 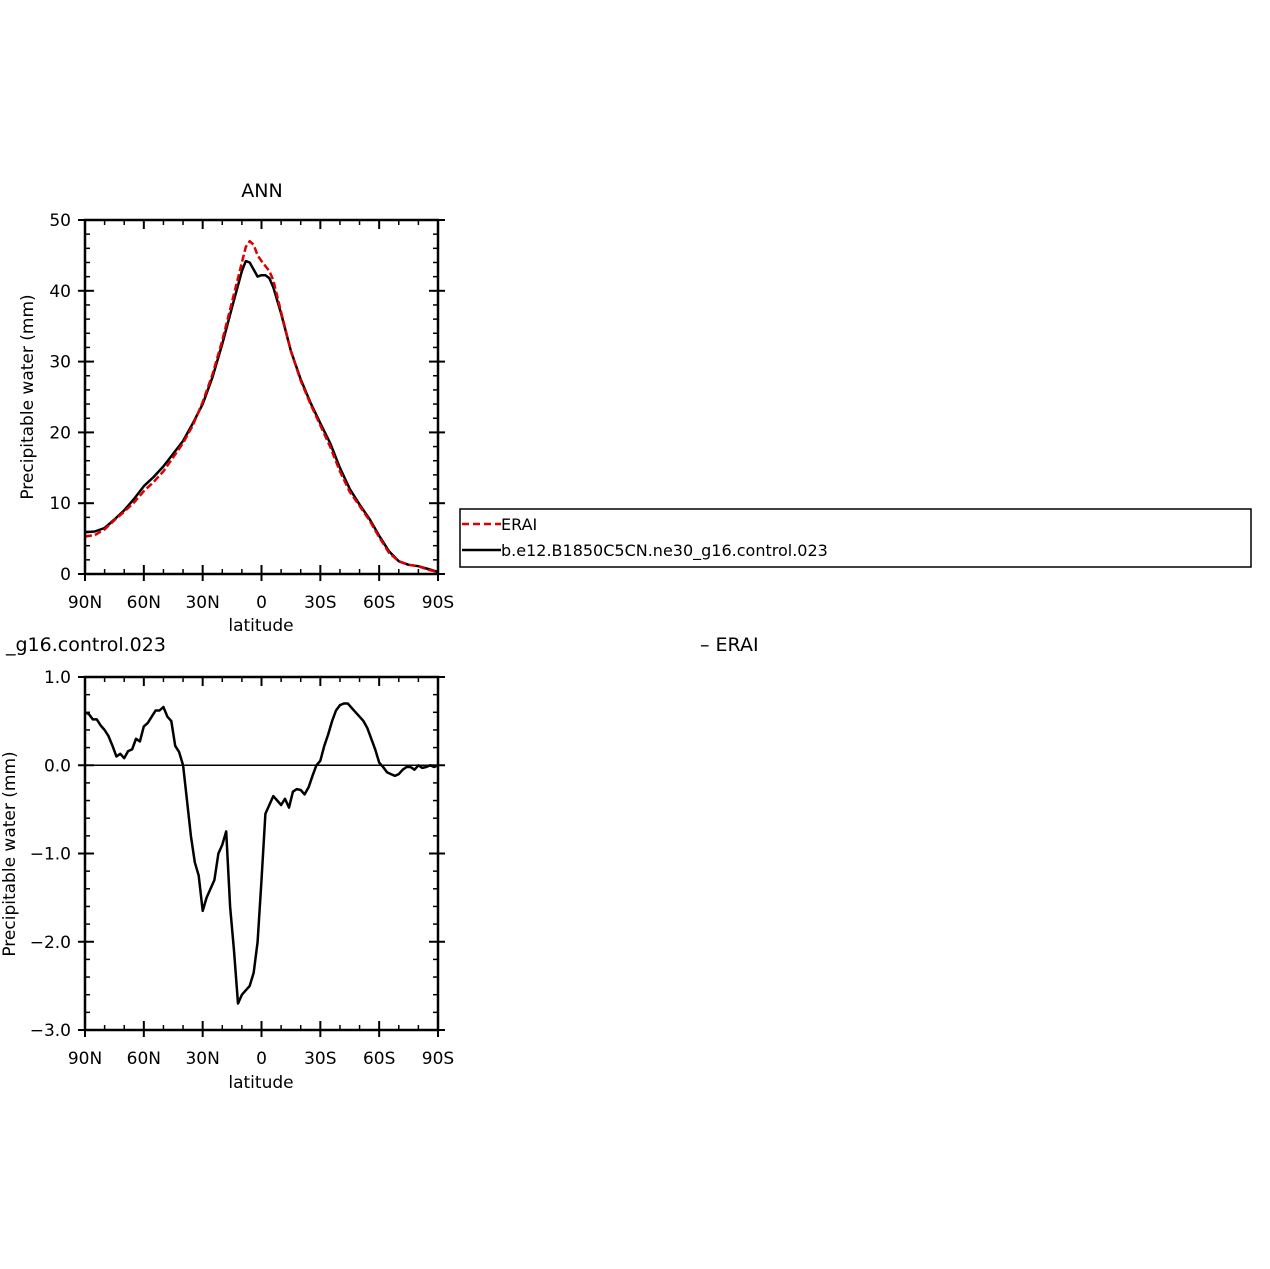 I want to click on y-tick-label: 1.0, so click(x=57, y=678).